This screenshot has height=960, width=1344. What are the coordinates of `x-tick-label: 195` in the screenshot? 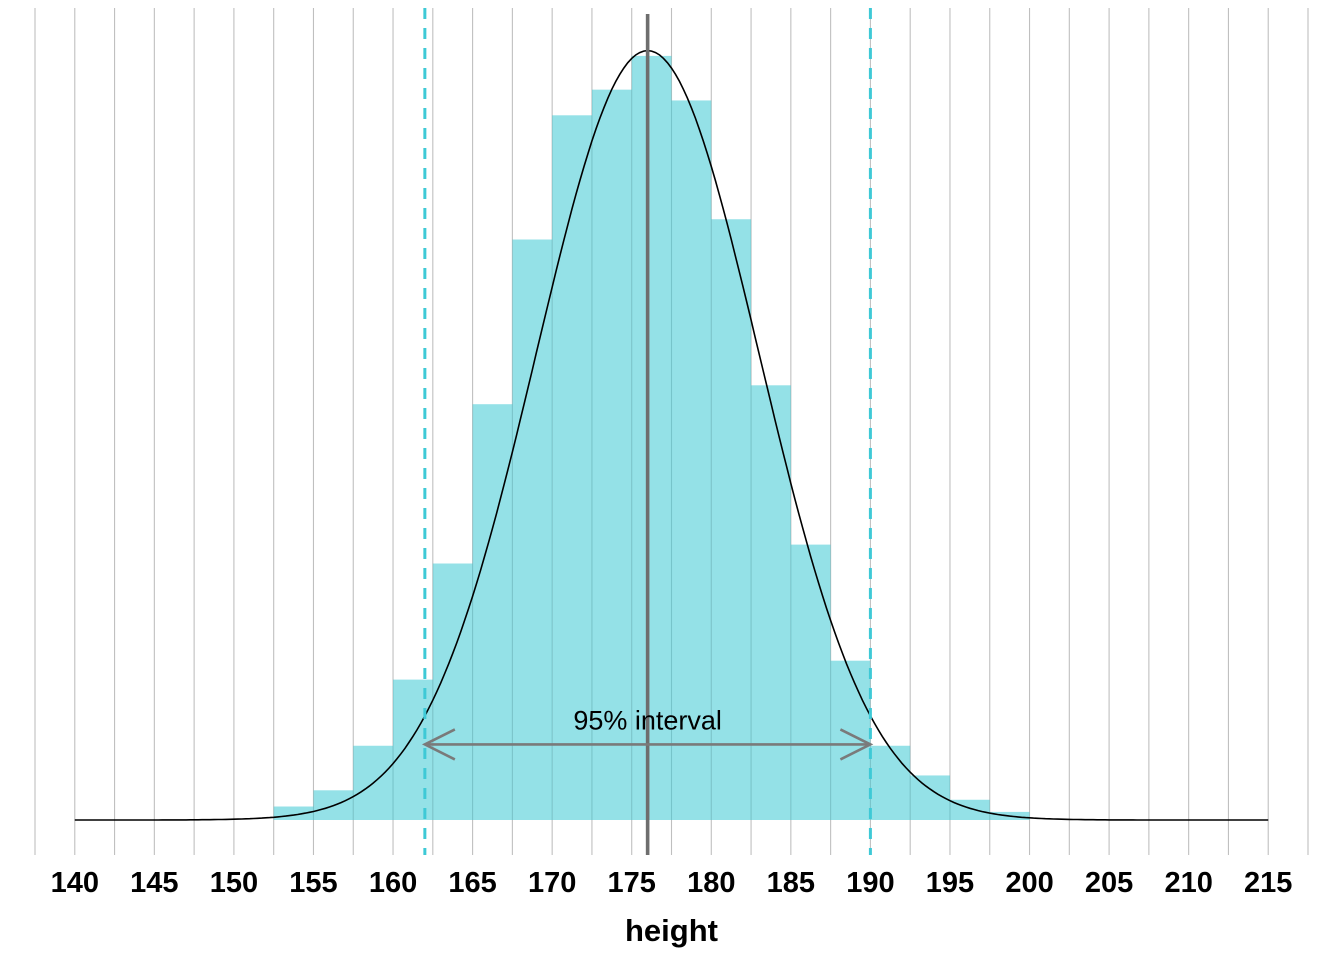 It's located at (950, 883).